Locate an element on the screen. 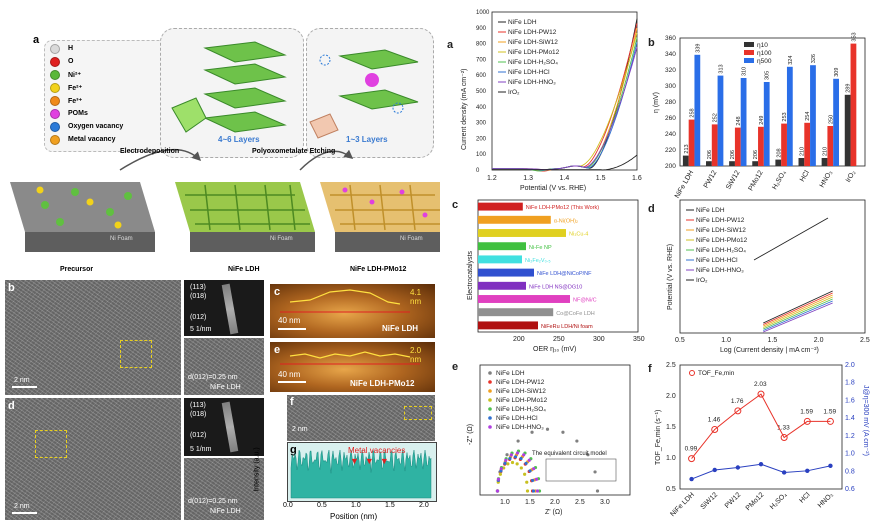 The image size is (871, 526). afm-c-height: 4.1 nm is located at coordinates (416, 297).